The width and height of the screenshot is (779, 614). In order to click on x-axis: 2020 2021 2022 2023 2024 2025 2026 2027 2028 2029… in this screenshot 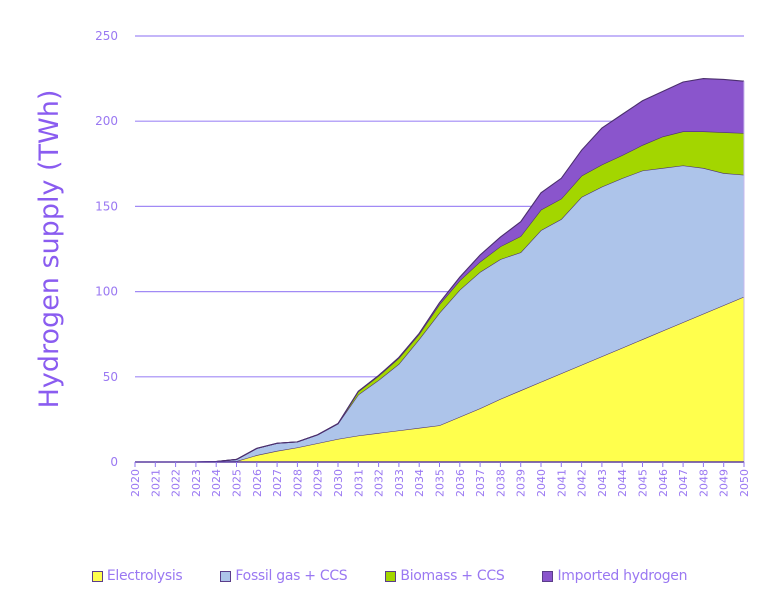, I will do `click(440, 479)`.